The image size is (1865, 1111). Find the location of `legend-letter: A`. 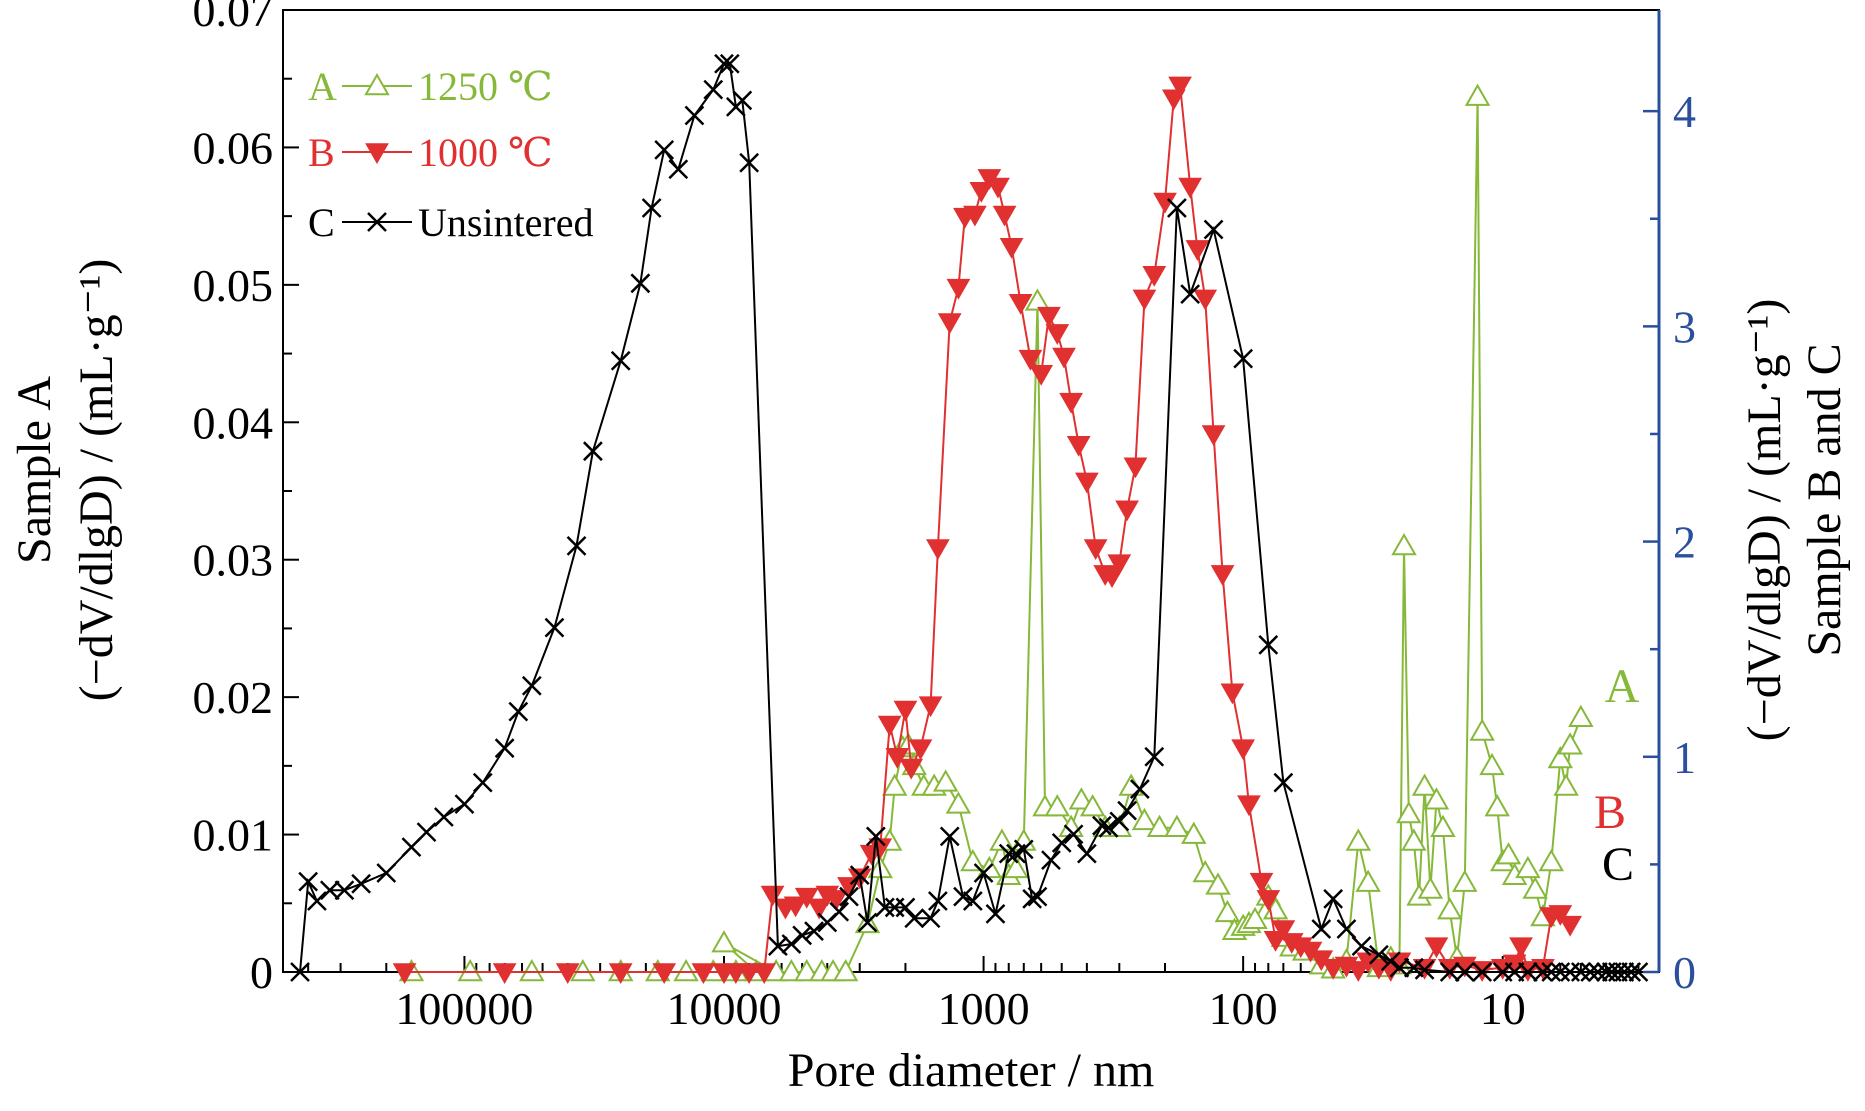

legend-letter: A is located at coordinates (322, 86).